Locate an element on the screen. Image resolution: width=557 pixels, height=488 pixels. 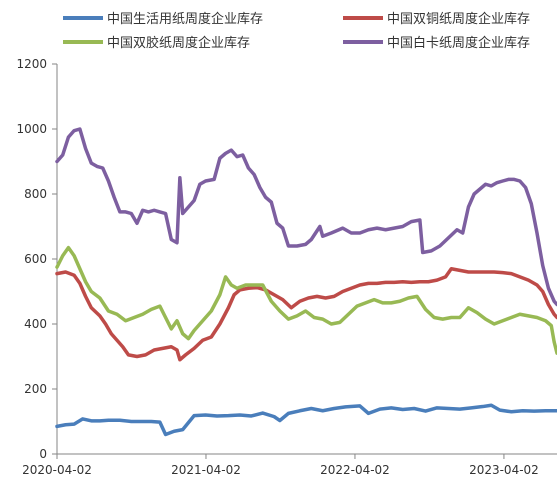
y-tick-label: 0 is located at coordinates (43, 454).